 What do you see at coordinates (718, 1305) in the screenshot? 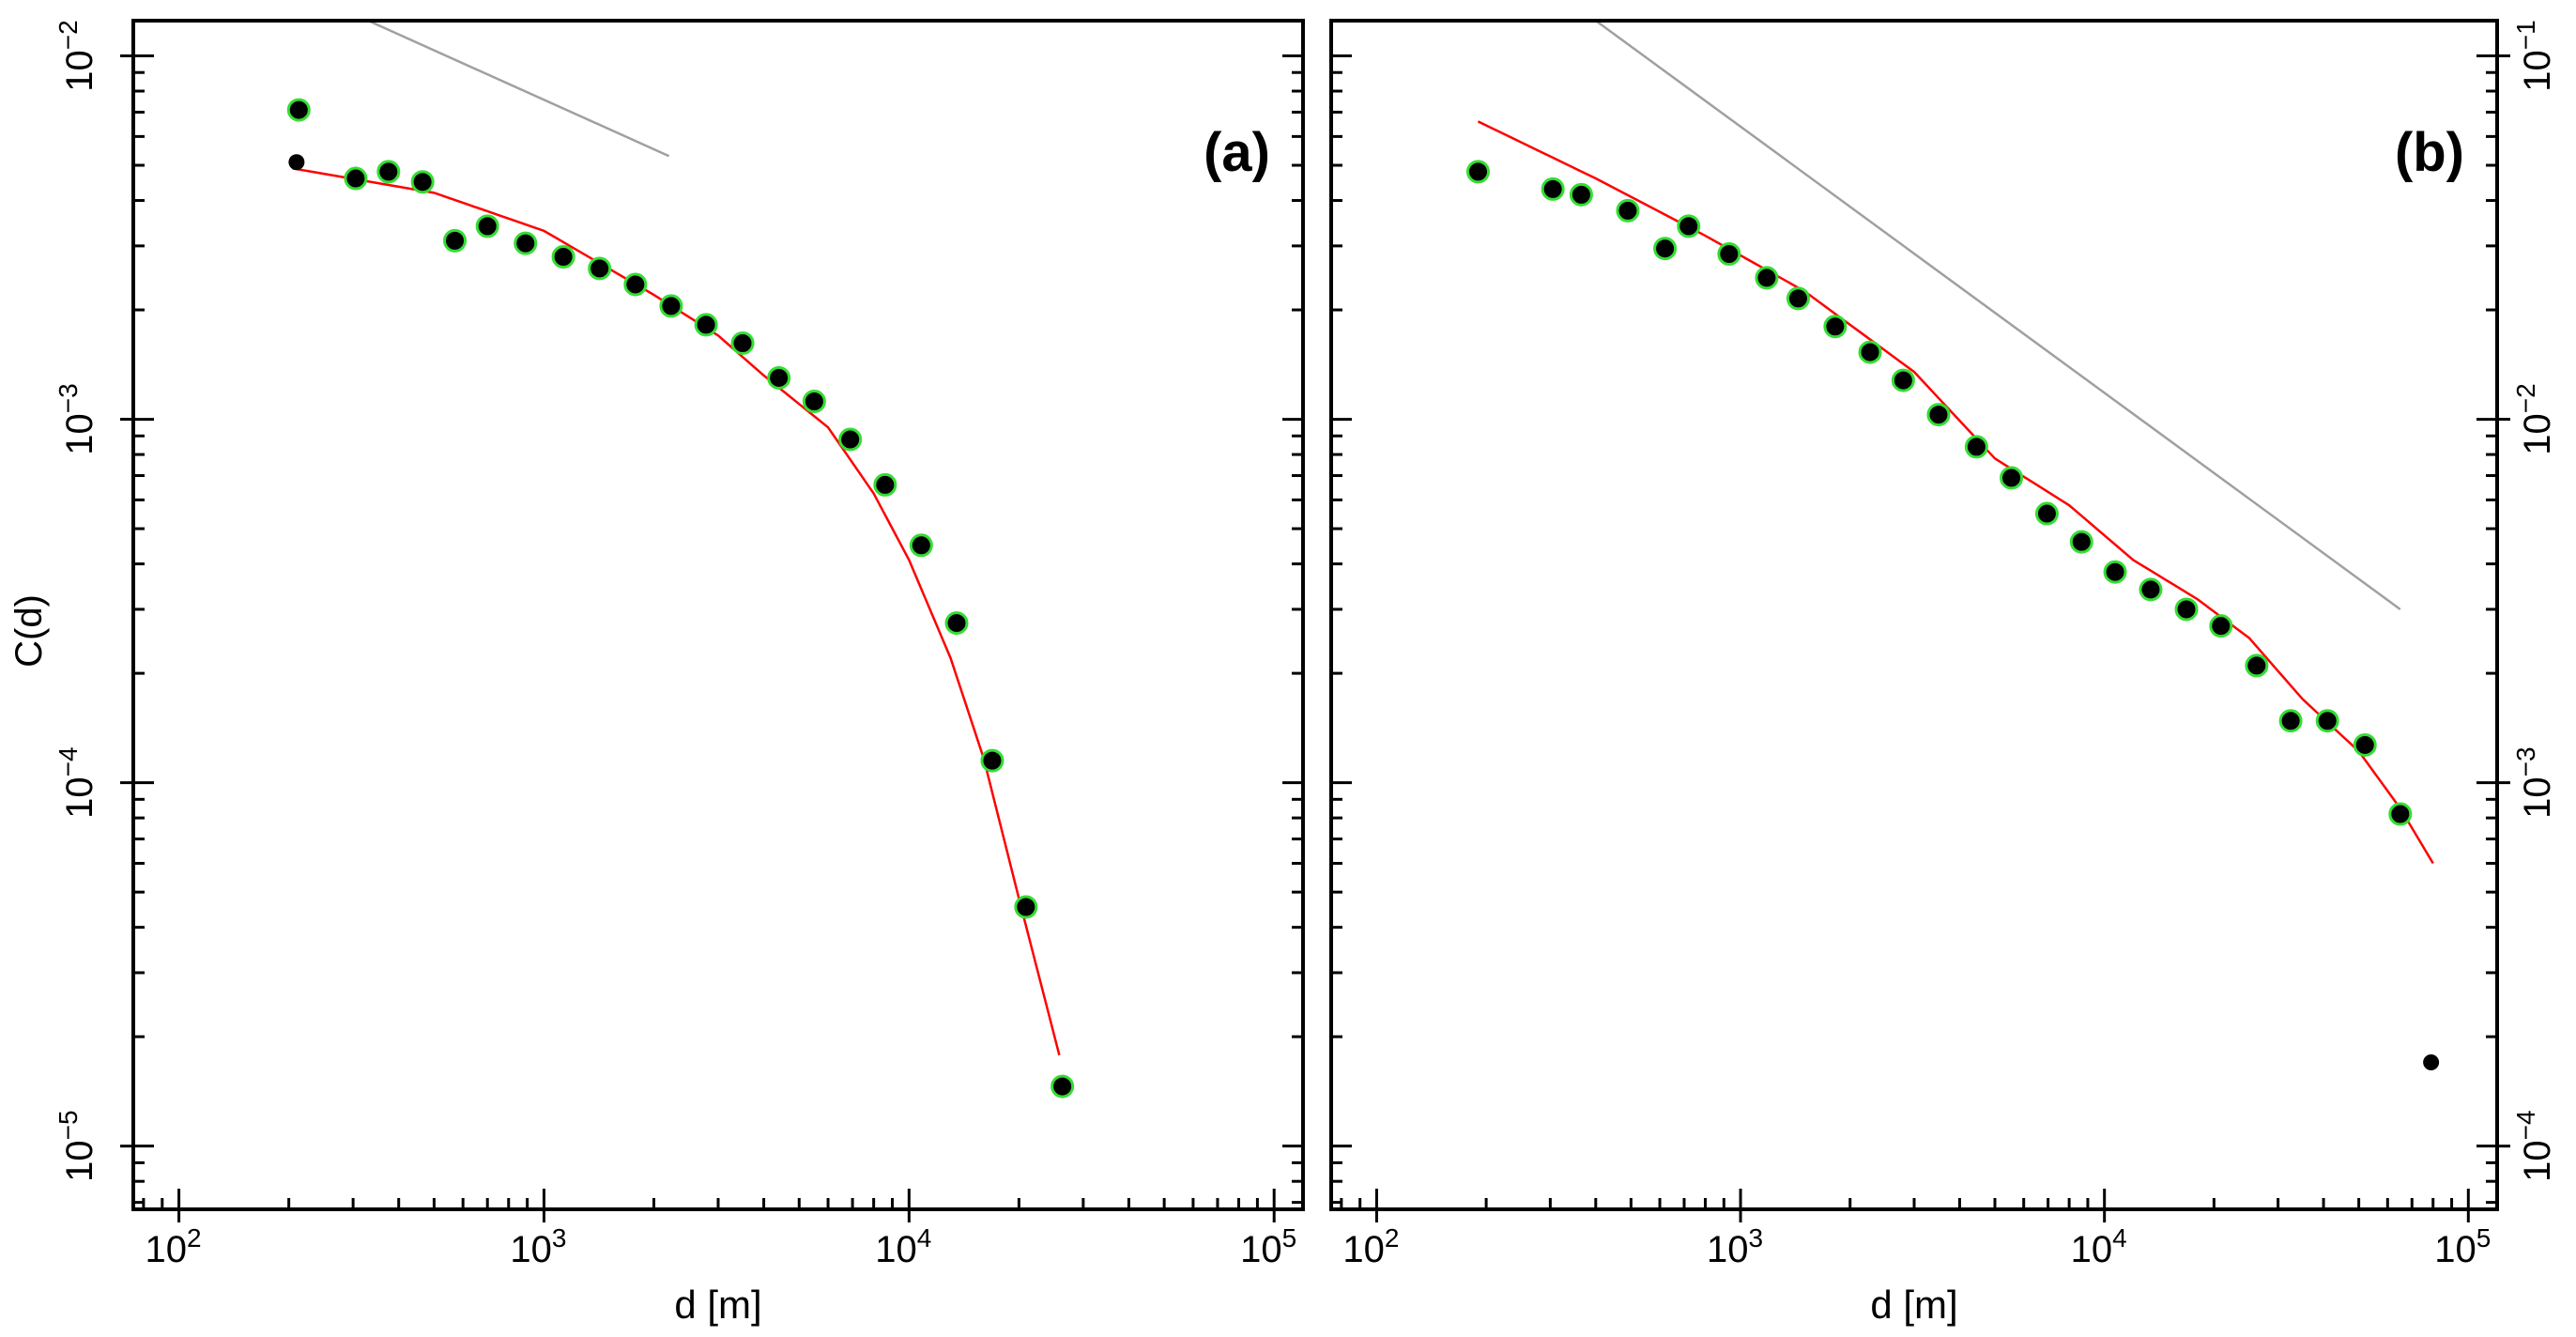
I see `panel-a-x-axis-label: d [m]` at bounding box center [718, 1305].